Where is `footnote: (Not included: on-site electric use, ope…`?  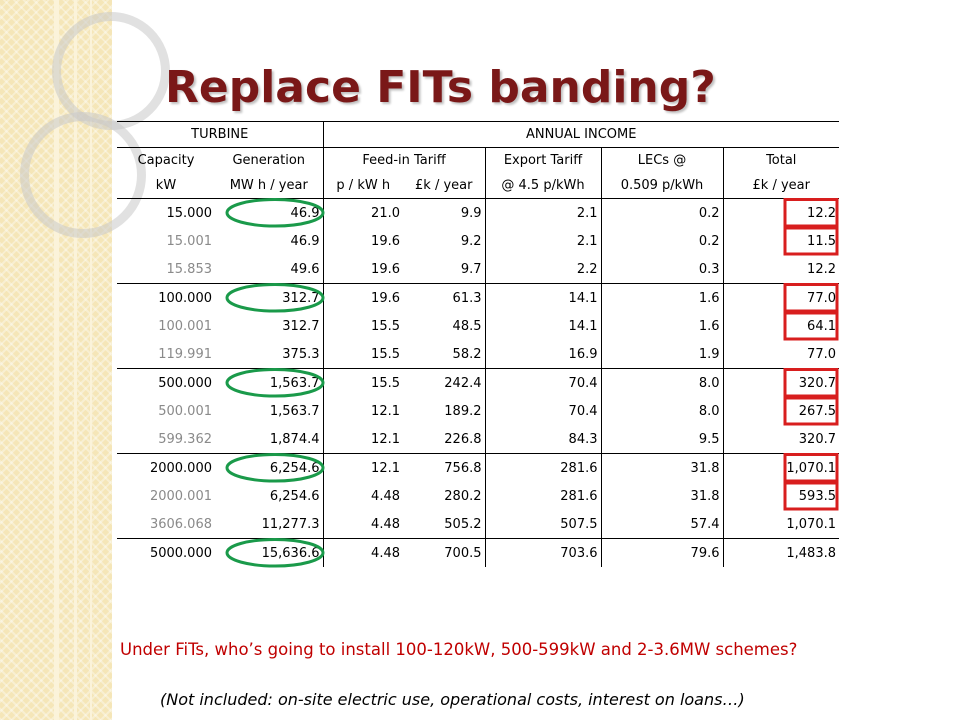
footnote: (Not included: on-site electric use, ope… is located at coordinates (452, 699).